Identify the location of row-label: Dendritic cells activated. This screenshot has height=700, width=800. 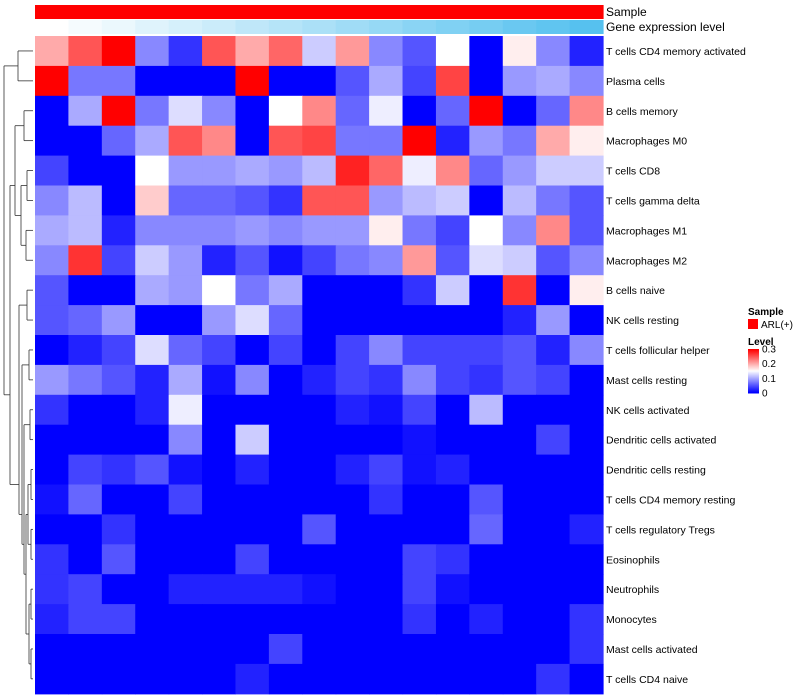
(661, 441).